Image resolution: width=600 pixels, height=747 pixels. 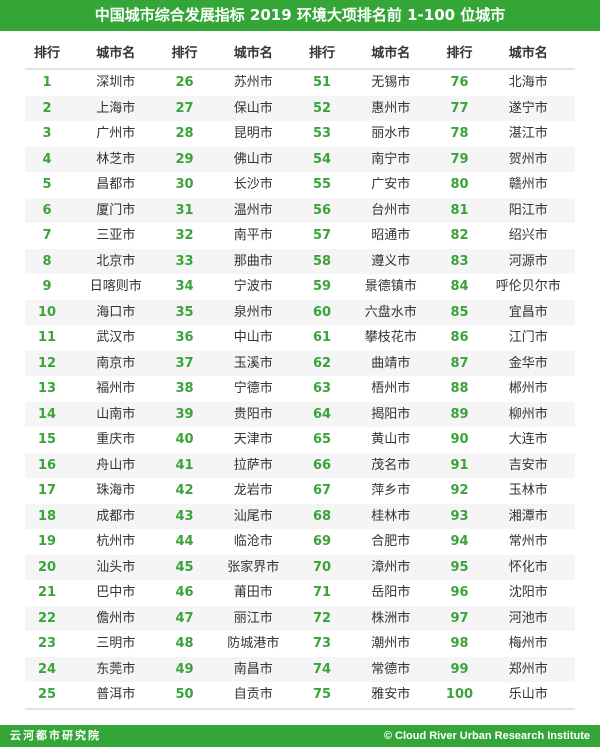 I want to click on city-cell: 遵义市, so click(x=391, y=261).